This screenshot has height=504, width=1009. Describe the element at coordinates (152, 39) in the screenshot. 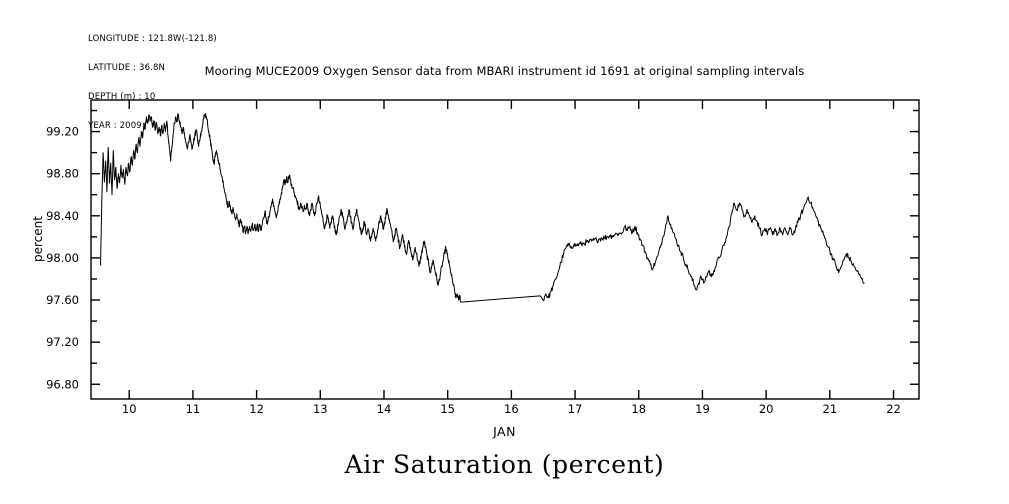

I see `metadata-longitude: LONGITUDE : 121.8W(-121.8)` at that location.